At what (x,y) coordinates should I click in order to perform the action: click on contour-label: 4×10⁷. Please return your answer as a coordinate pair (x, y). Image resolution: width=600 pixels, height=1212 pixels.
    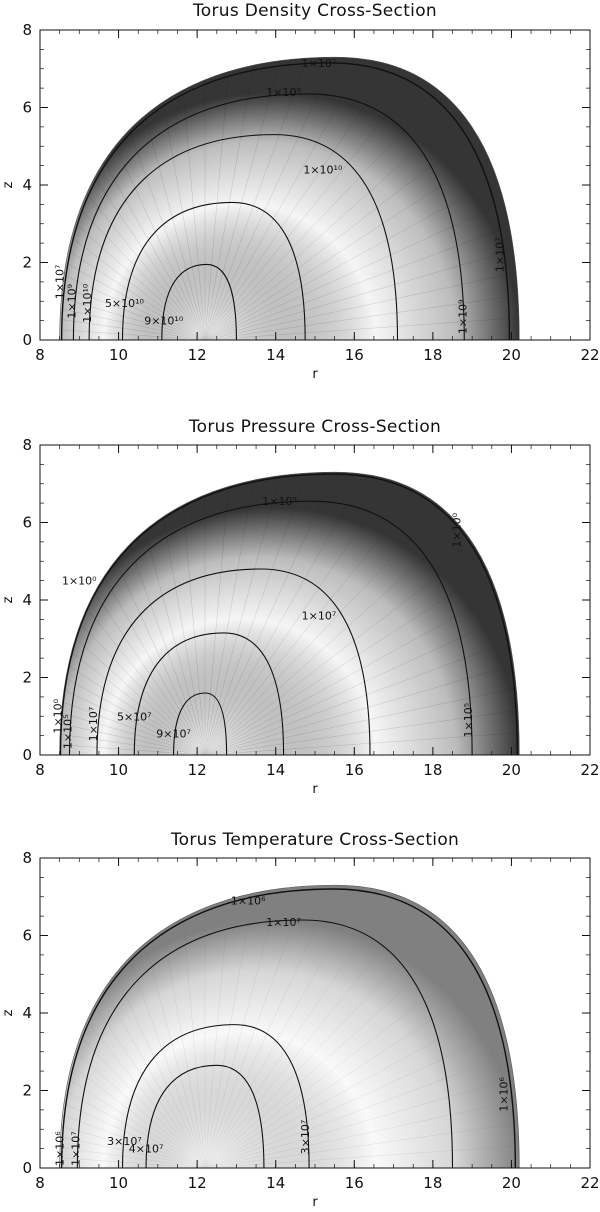
    Looking at the image, I should click on (146, 1149).